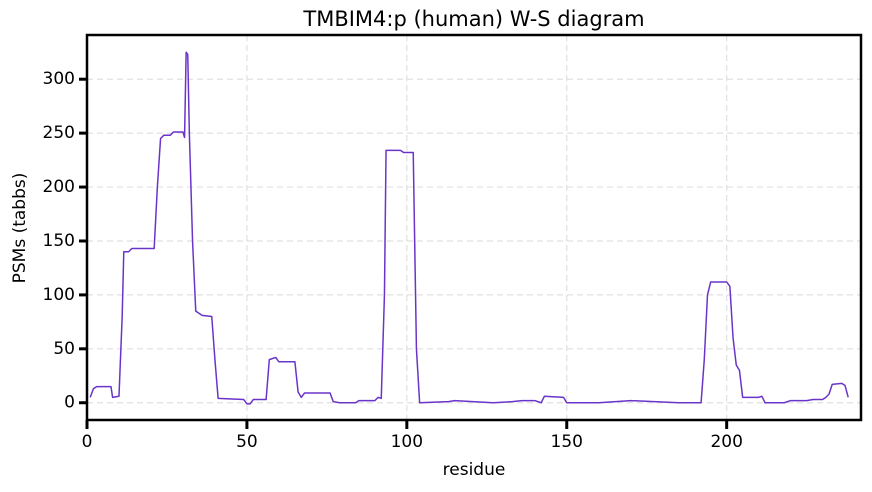 Image resolution: width=872 pixels, height=492 pixels. I want to click on y-tick-label: 250, so click(59, 133).